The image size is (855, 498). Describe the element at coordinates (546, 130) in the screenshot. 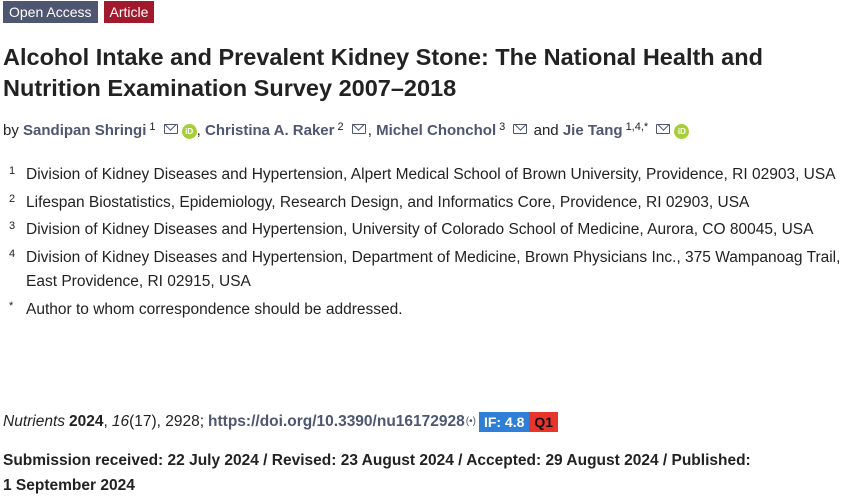

I see `author-conjunction: and` at that location.